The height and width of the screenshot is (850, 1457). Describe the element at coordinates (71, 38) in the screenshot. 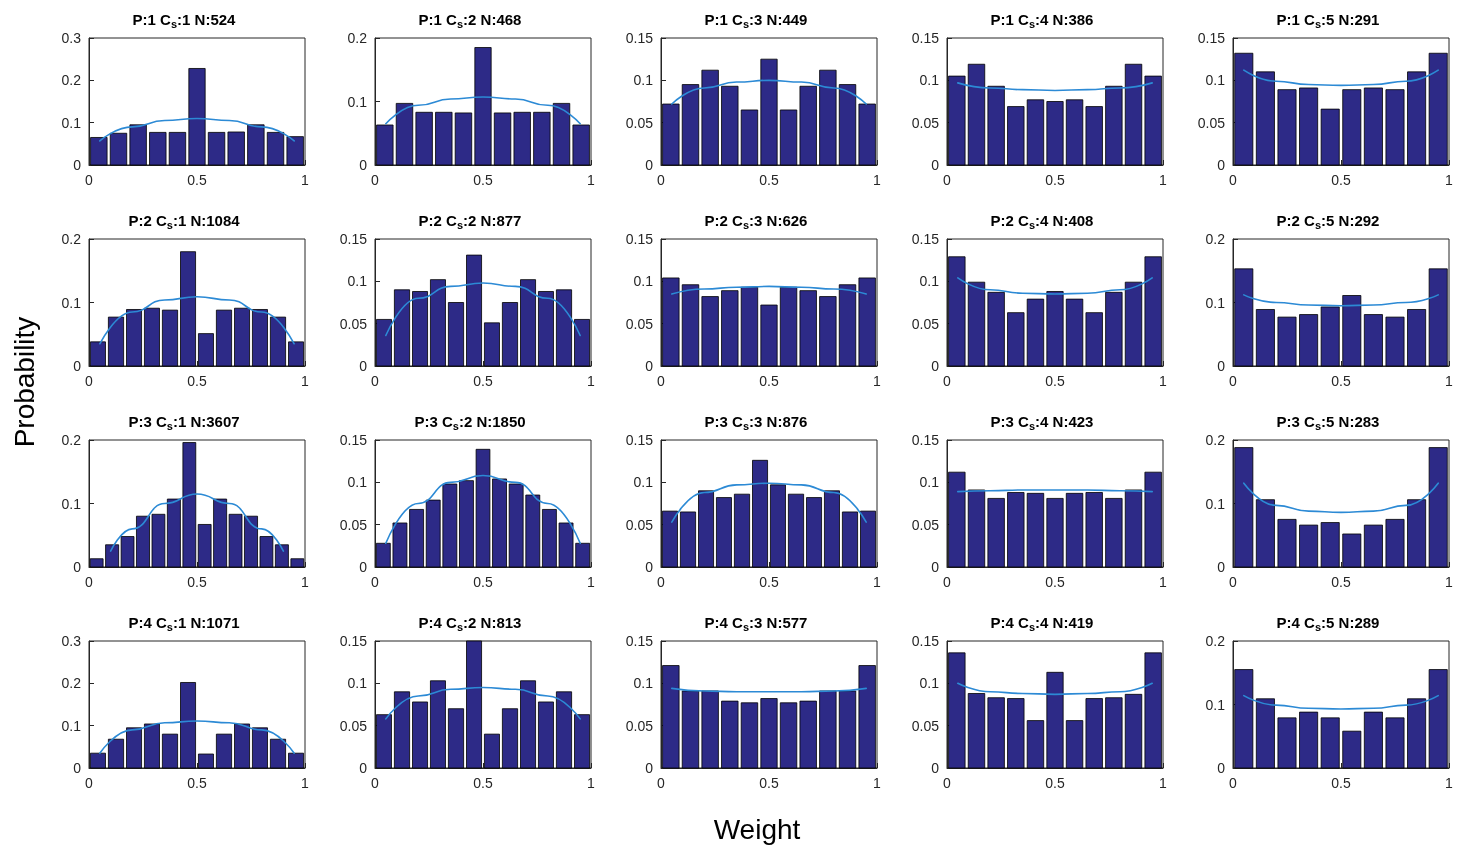

I see `y-tick-label: 0.3` at that location.